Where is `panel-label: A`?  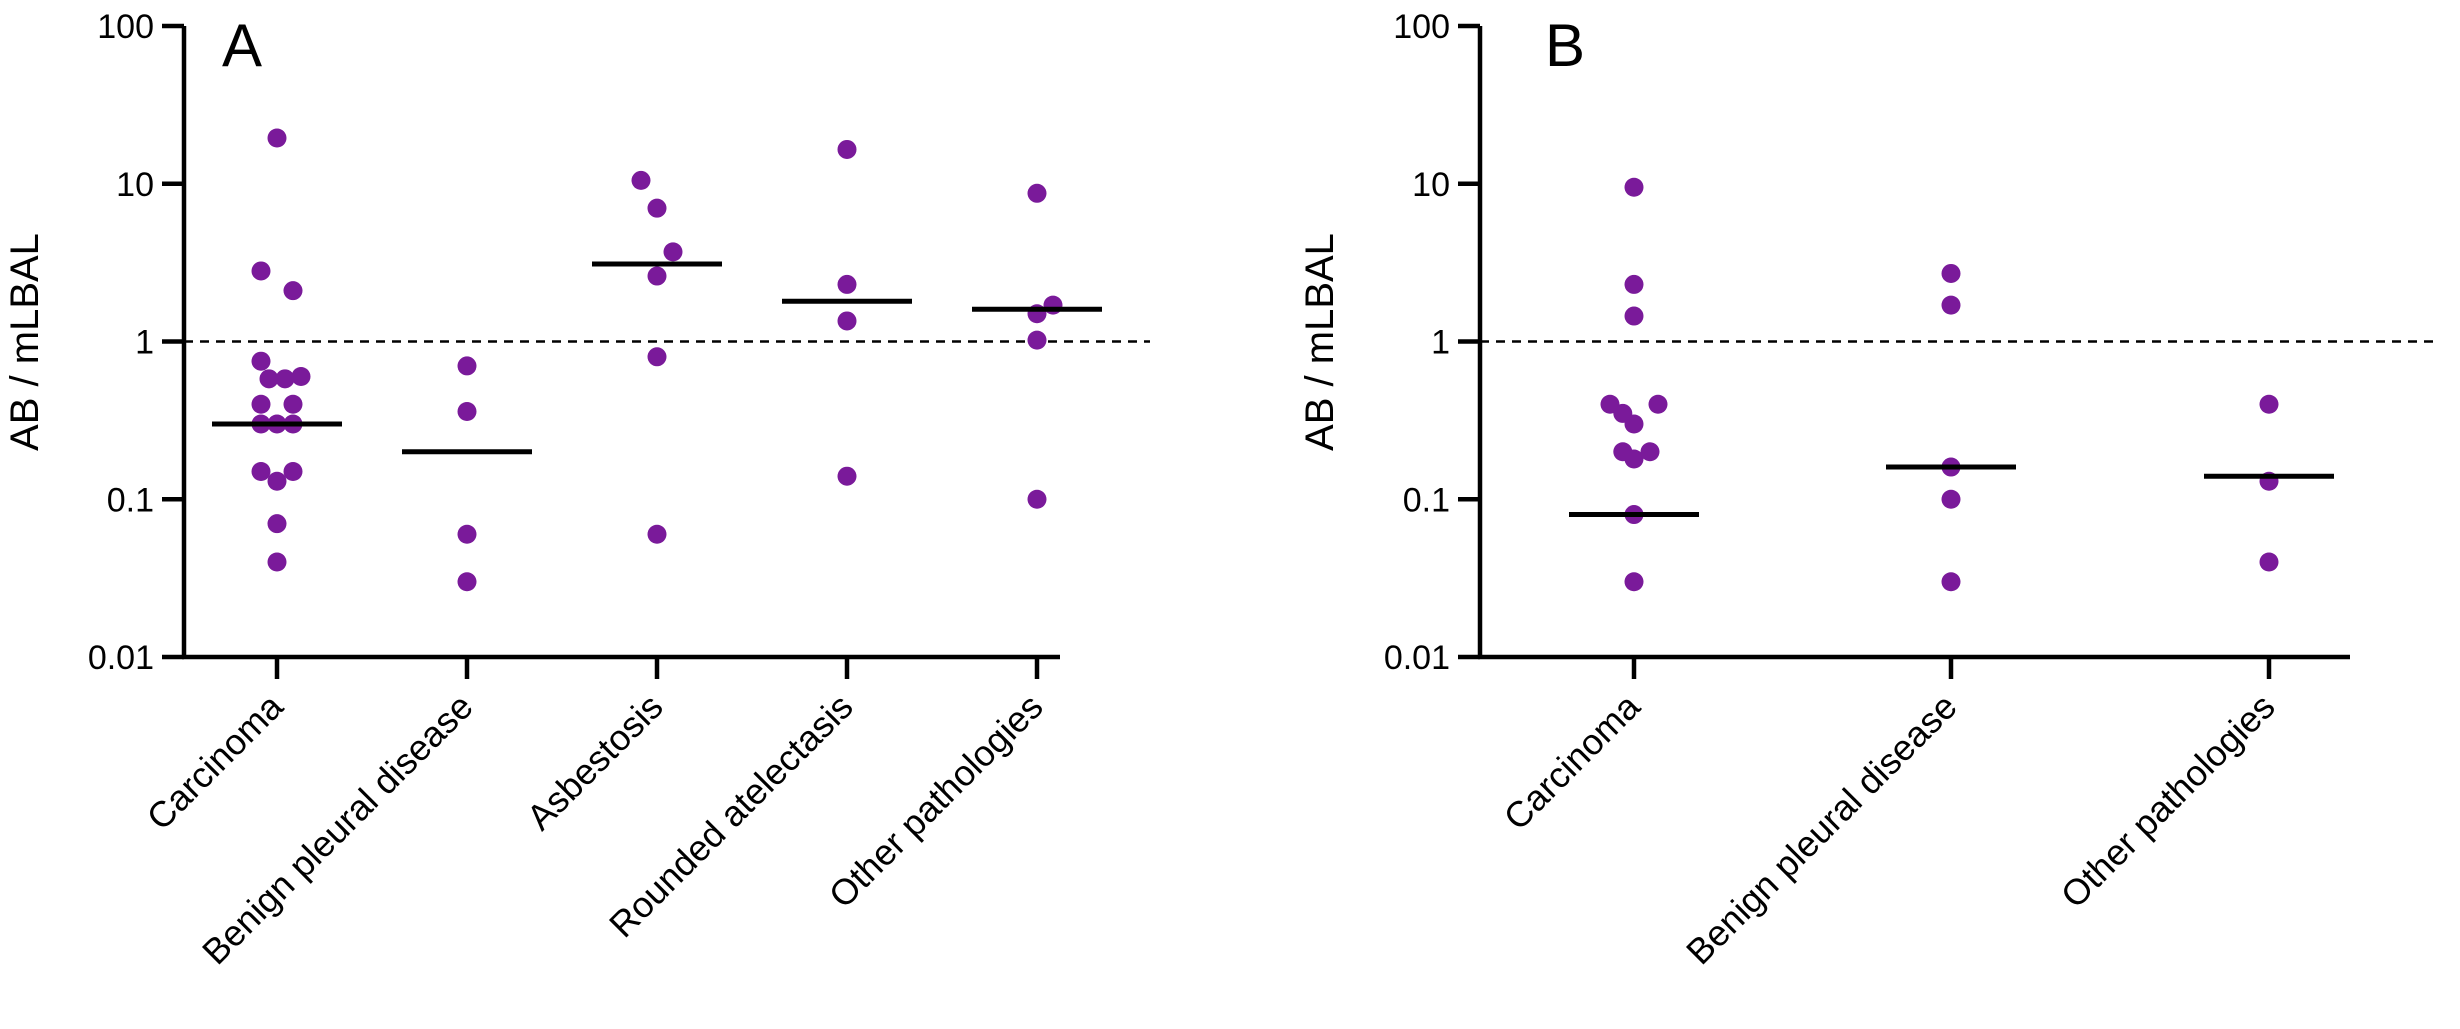 panel-label: A is located at coordinates (242, 45).